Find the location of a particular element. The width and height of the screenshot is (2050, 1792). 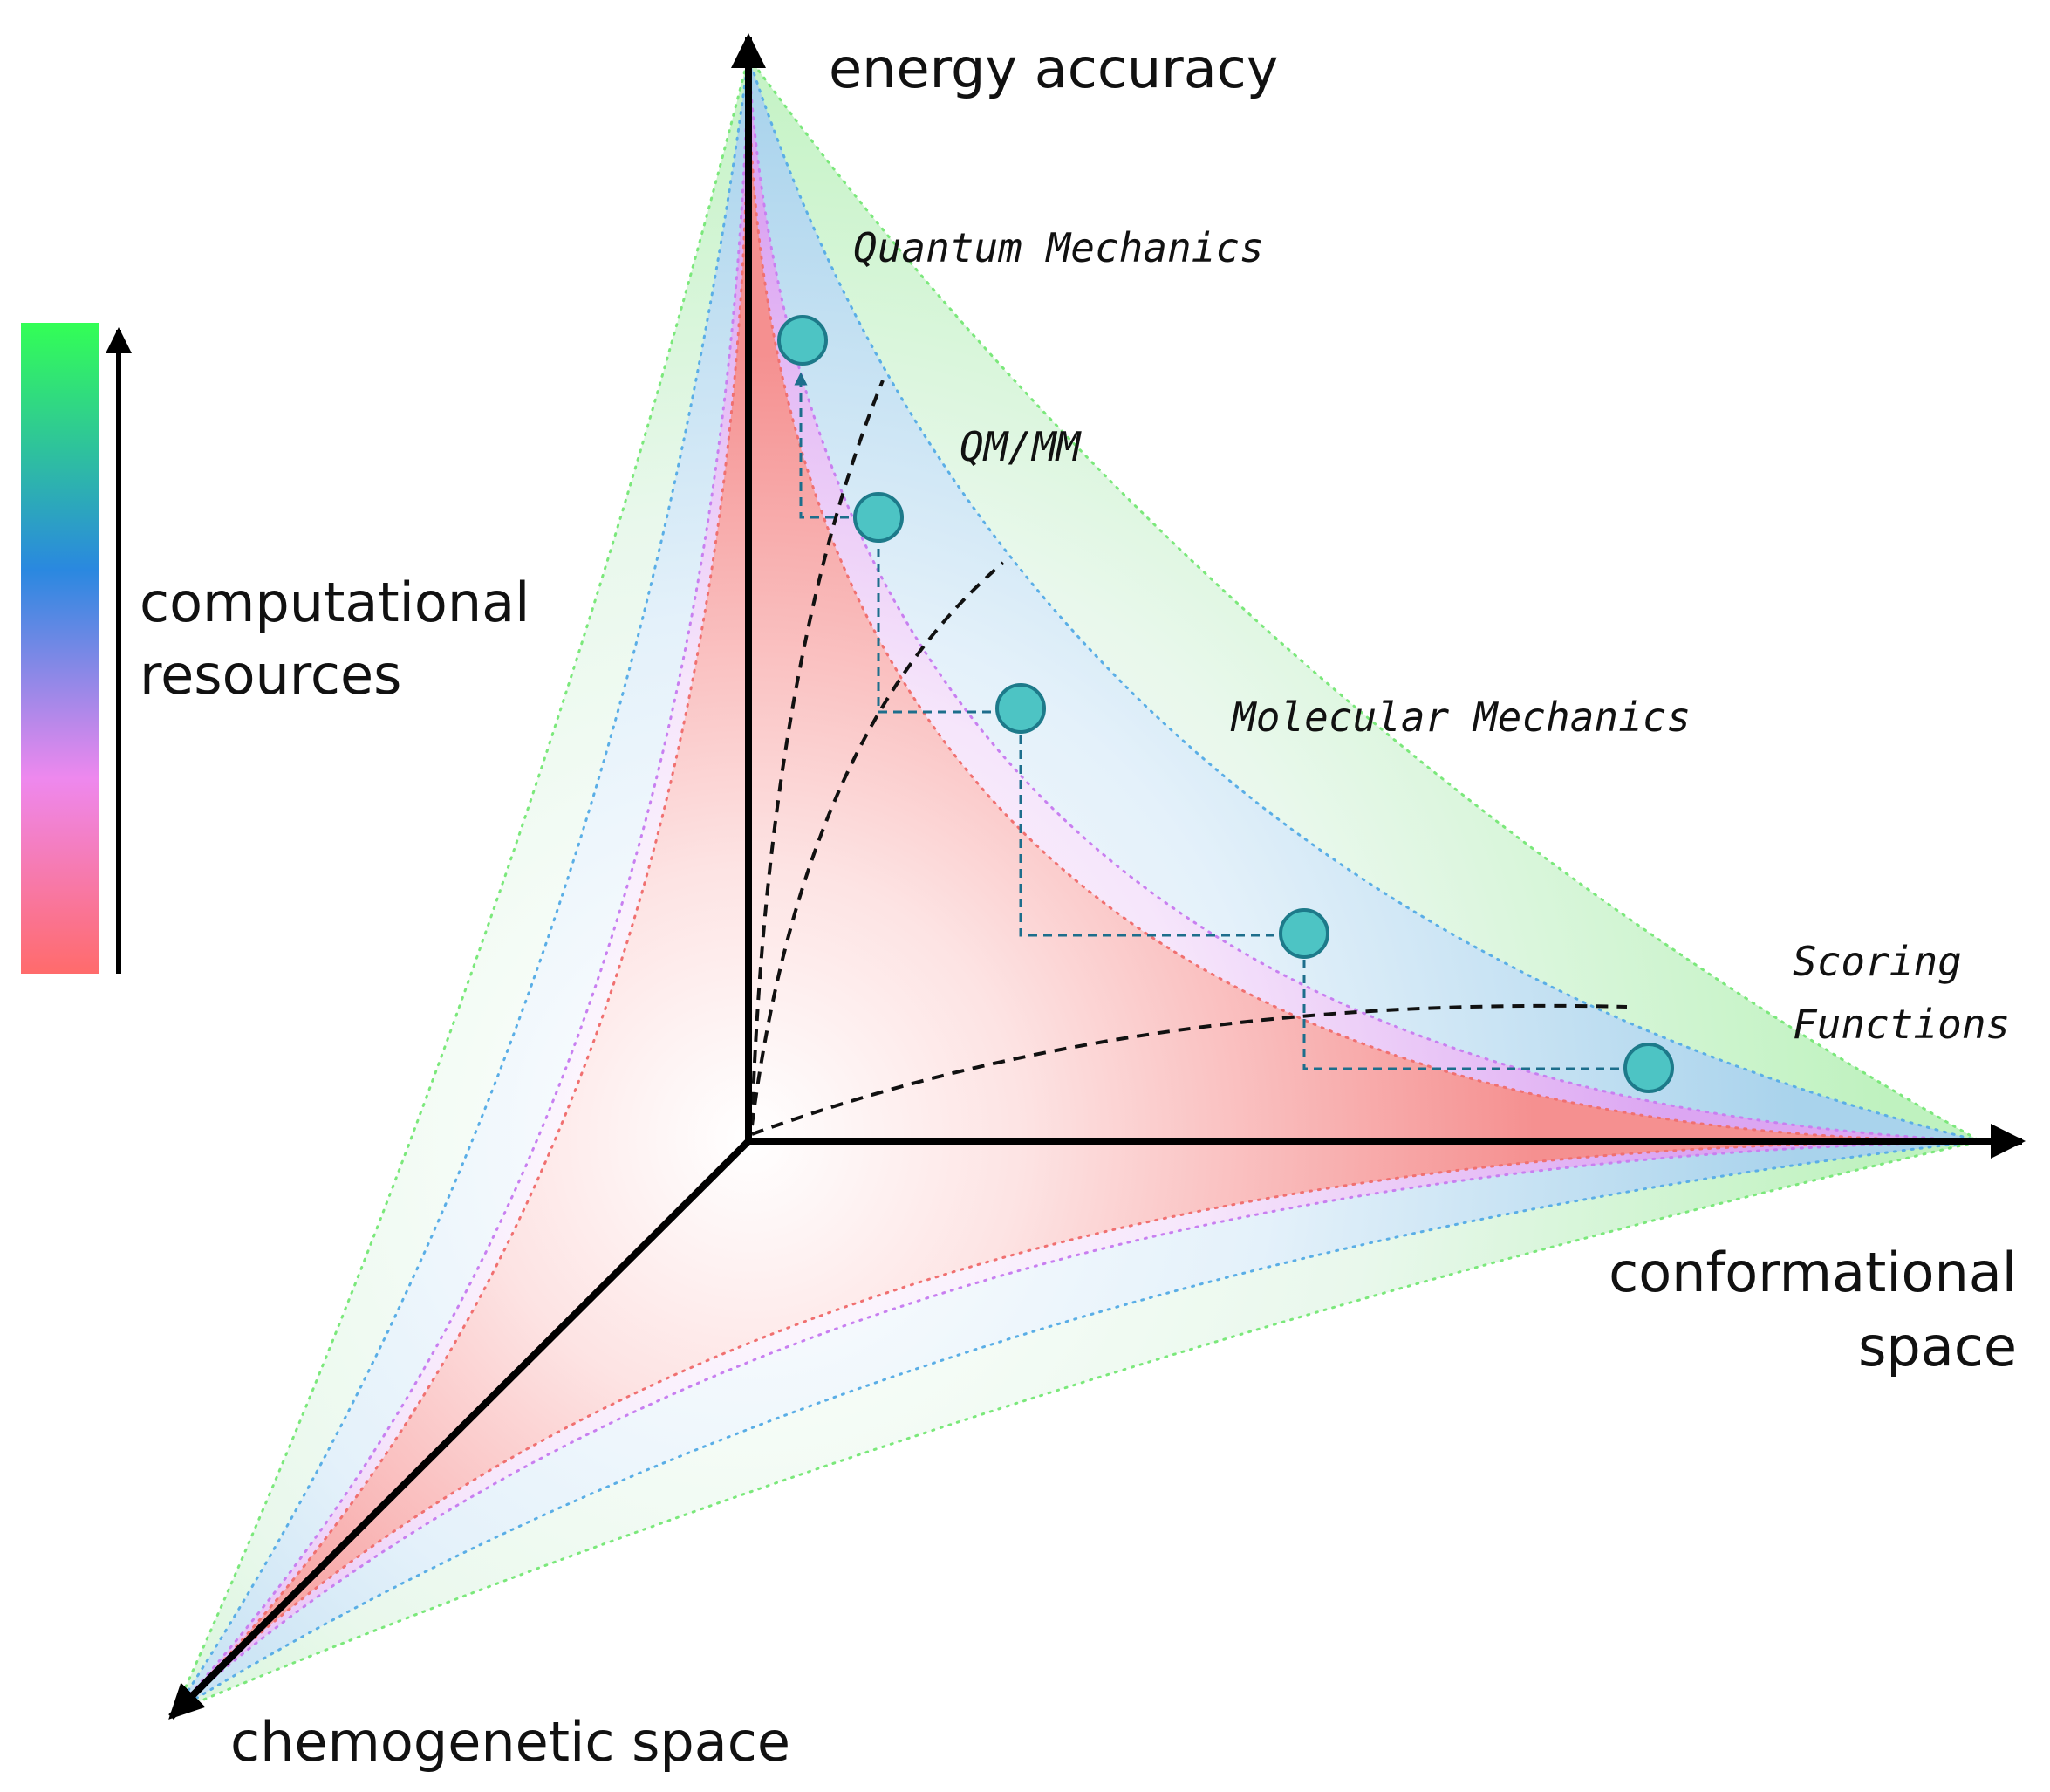

label-scoring-functions-line1: Scoring is located at coordinates (1877, 961).